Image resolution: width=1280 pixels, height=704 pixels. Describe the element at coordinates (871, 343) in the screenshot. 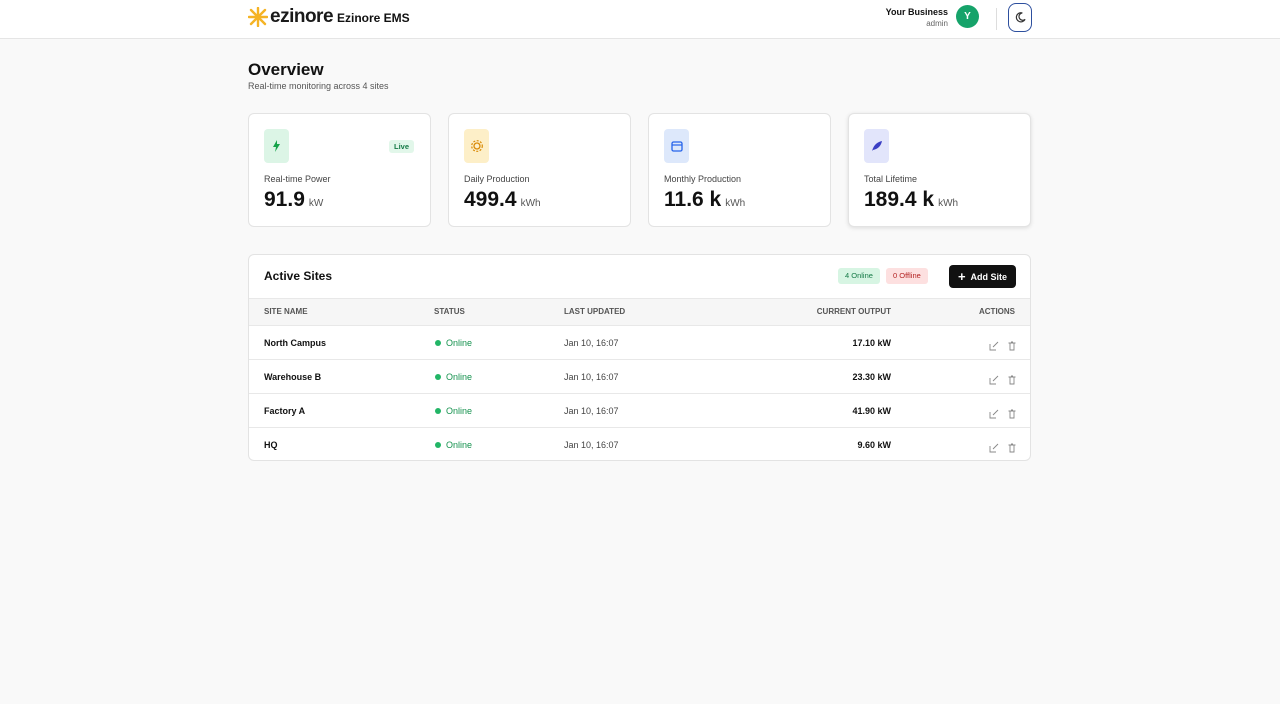

I see `current-output: 17.10 kW` at that location.